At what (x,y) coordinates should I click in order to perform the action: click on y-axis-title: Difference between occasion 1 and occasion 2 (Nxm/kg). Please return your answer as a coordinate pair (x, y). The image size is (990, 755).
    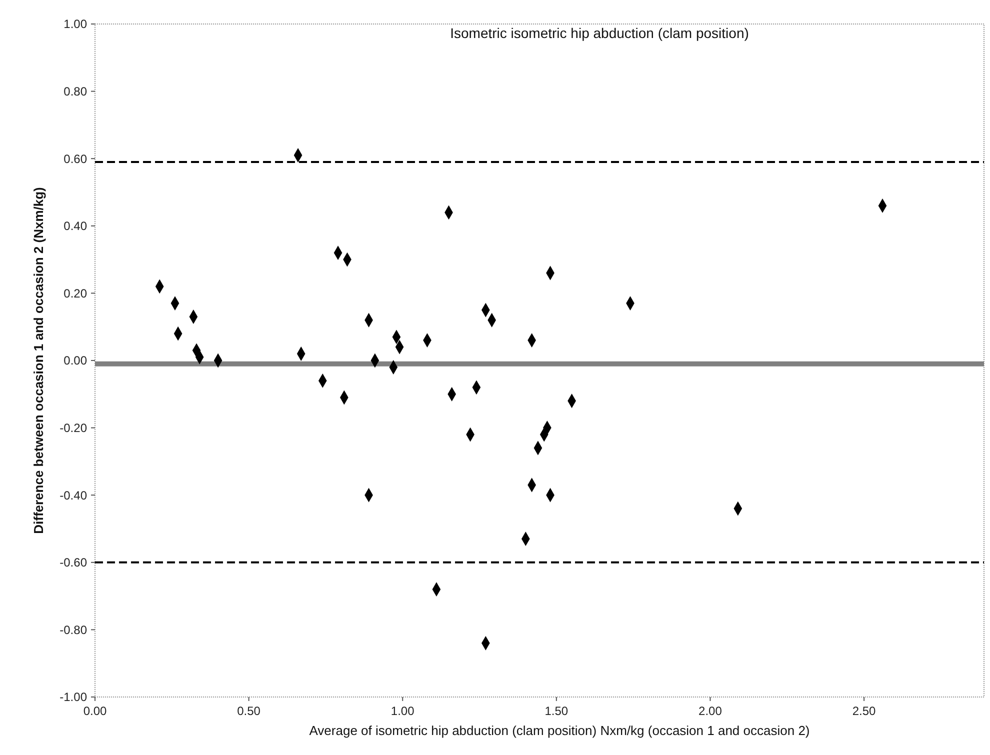
    Looking at the image, I should click on (38, 360).